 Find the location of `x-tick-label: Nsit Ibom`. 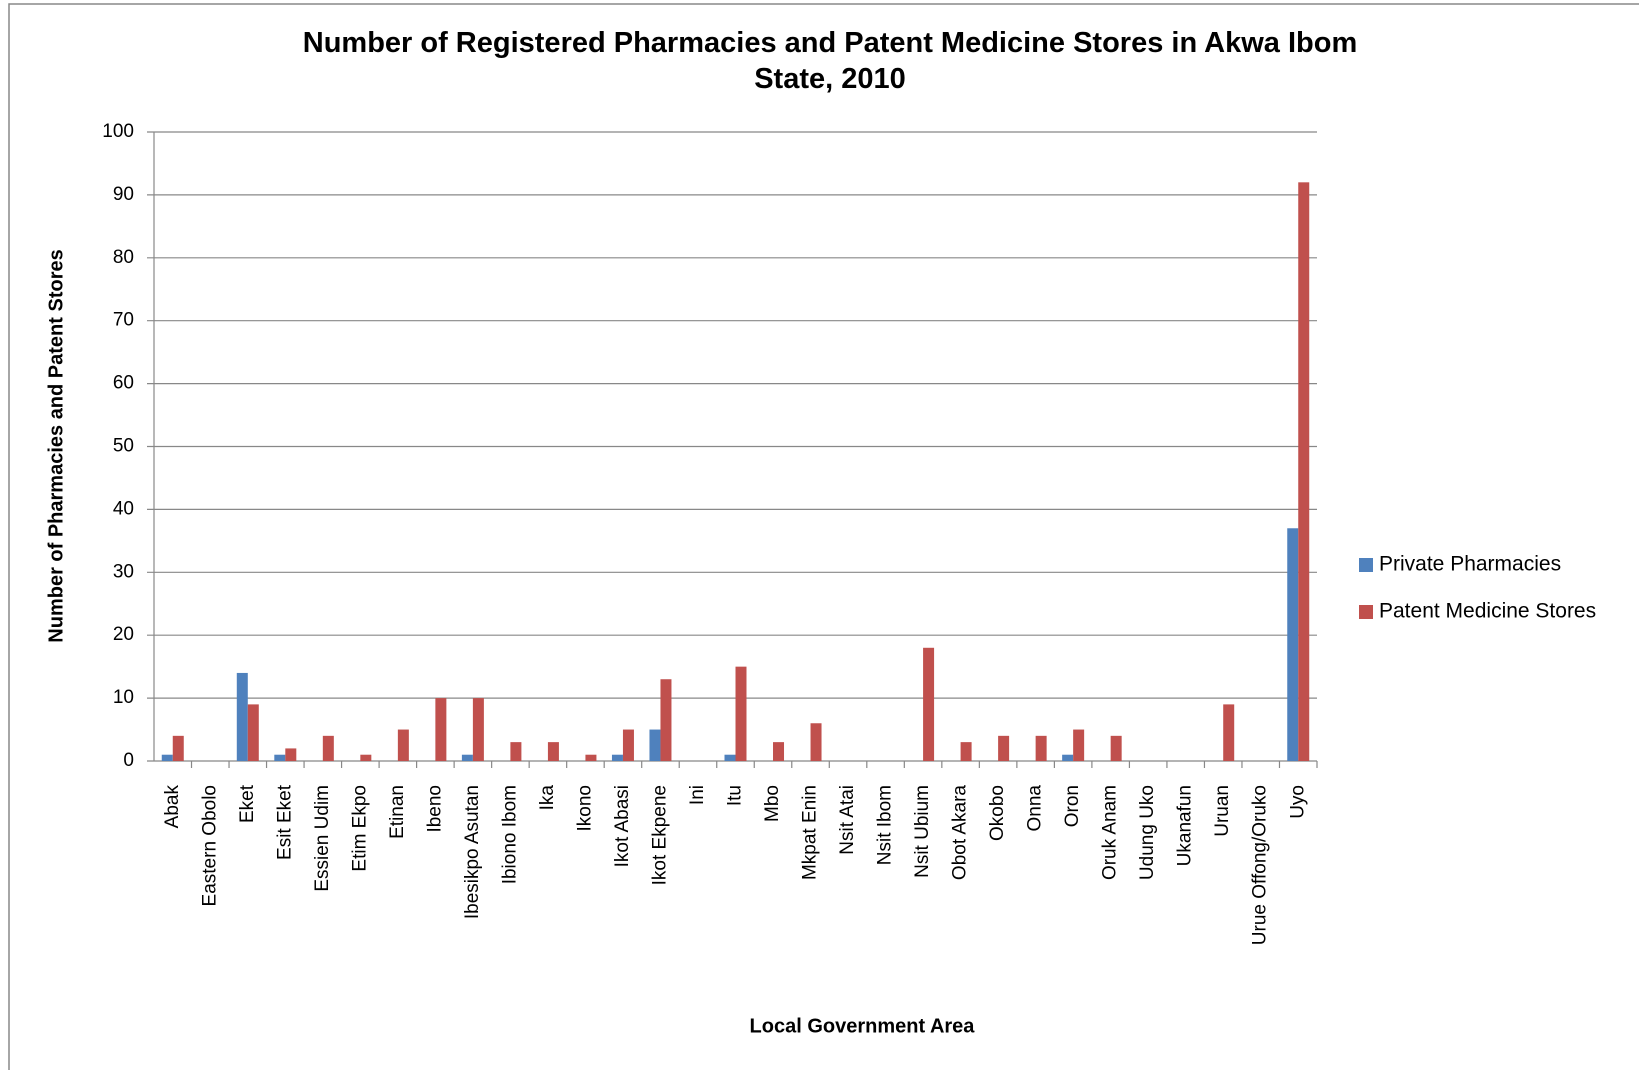

x-tick-label: Nsit Ibom is located at coordinates (885, 825).